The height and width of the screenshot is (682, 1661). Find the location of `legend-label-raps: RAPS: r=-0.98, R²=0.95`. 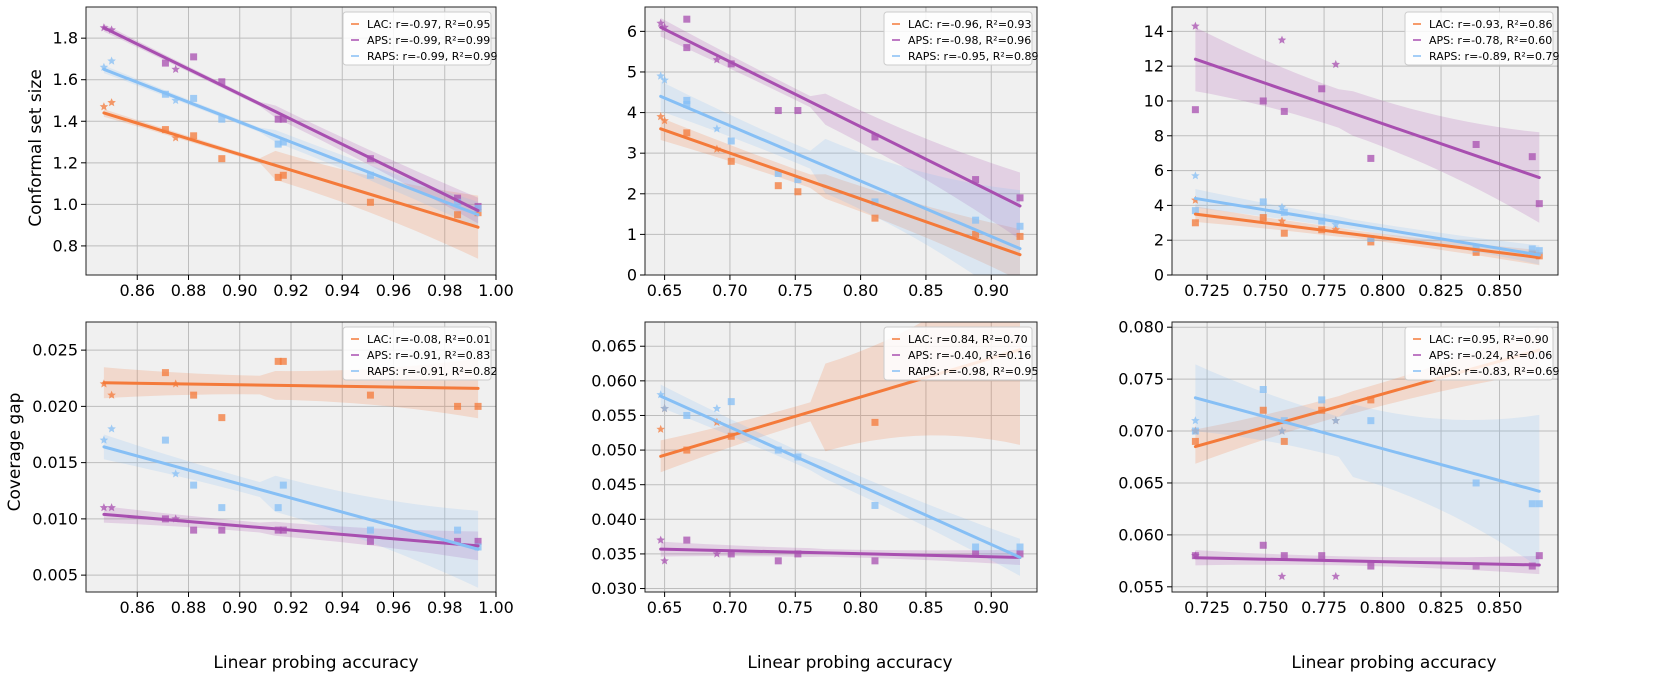

legend-label-raps: RAPS: r=-0.98, R²=0.95 is located at coordinates (973, 371).